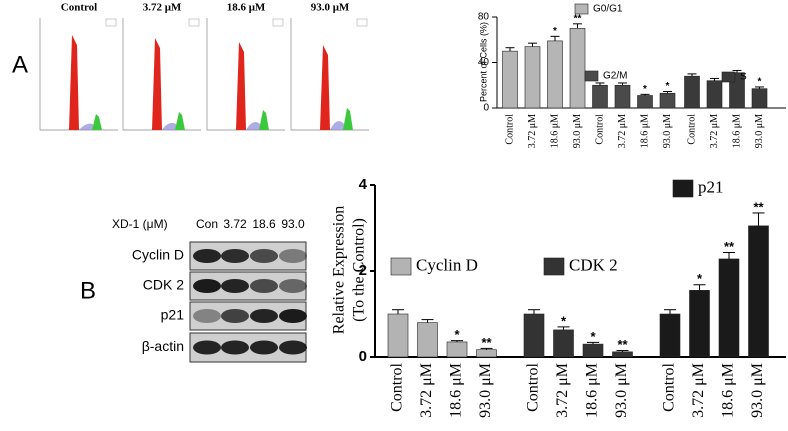 This screenshot has width=788, height=431. What do you see at coordinates (339, 270) in the screenshot?
I see `y-axis-label: Relative Expression` at bounding box center [339, 270].